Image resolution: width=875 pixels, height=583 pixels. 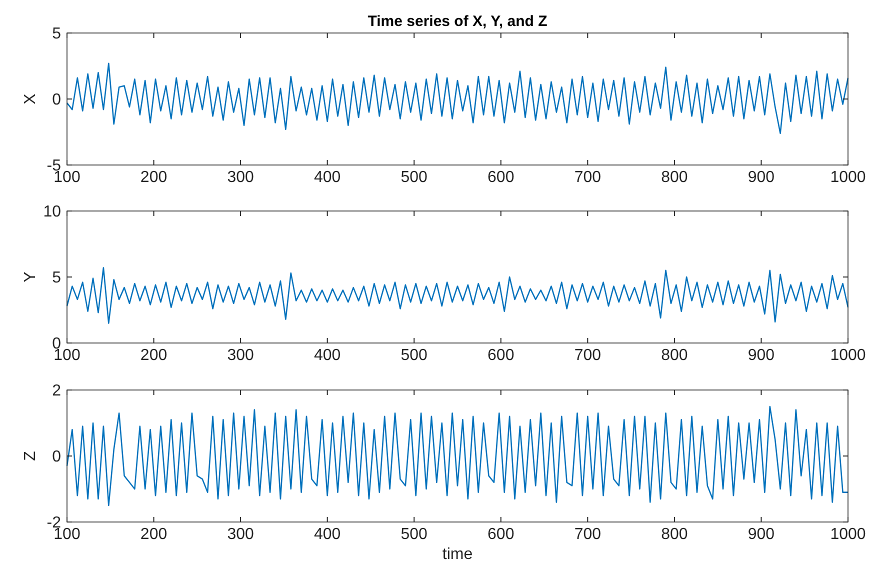 I want to click on y-axis-title: Y, so click(x=30, y=276).